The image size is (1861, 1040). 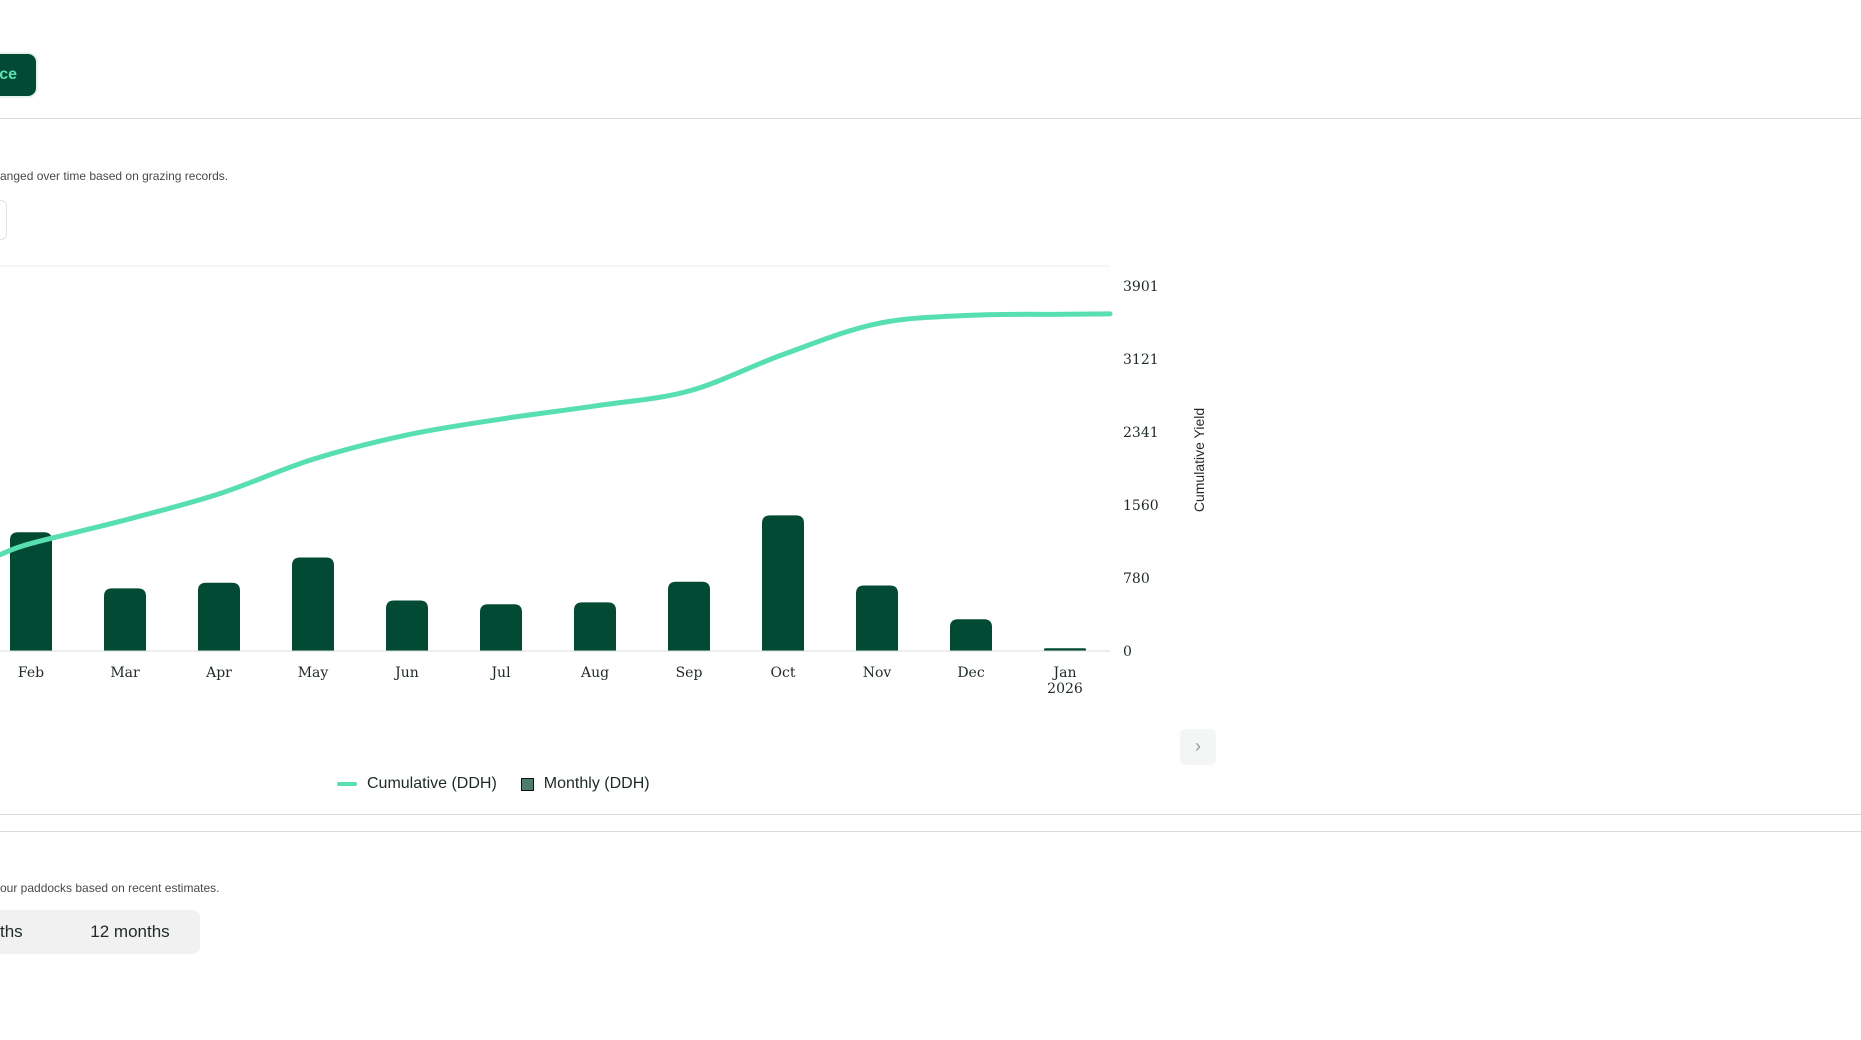 I want to click on y-tick-label: 3121, so click(x=1141, y=360).